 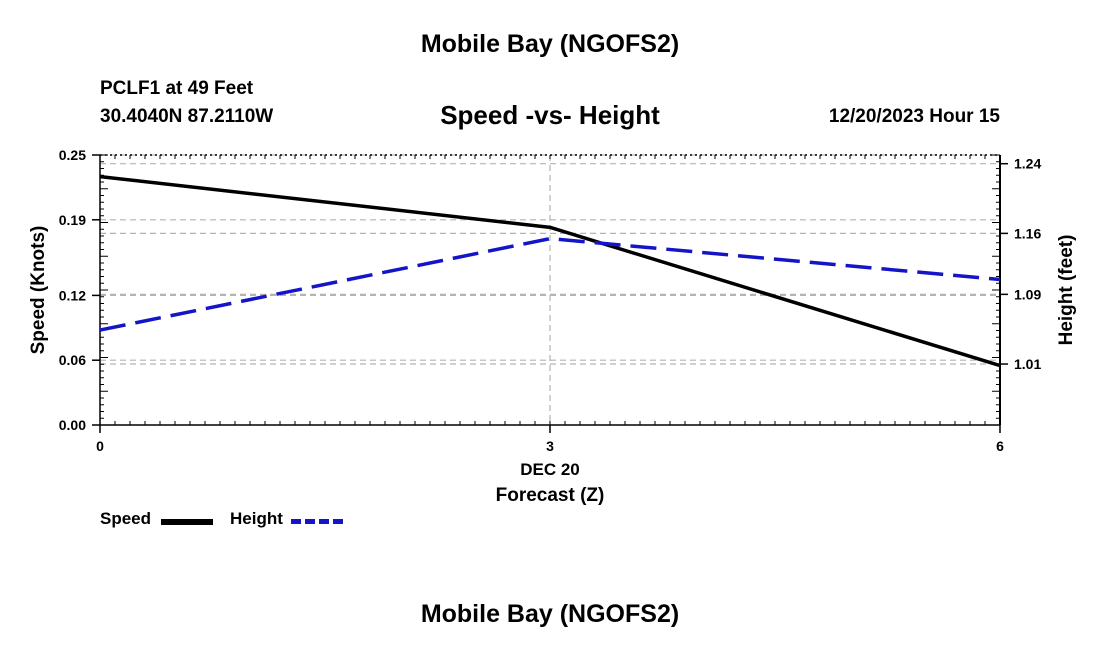 What do you see at coordinates (550, 44) in the screenshot?
I see `page-title: Mobile Bay (NGOFS2)` at bounding box center [550, 44].